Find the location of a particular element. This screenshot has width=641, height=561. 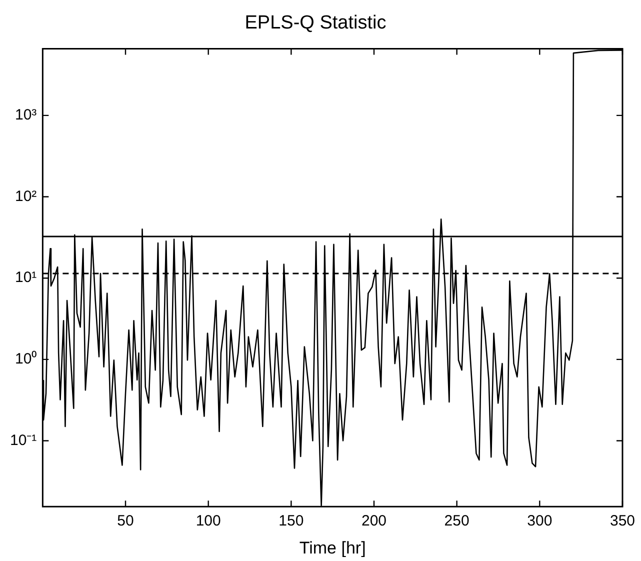

x-tick-label: 300 is located at coordinates (539, 521).